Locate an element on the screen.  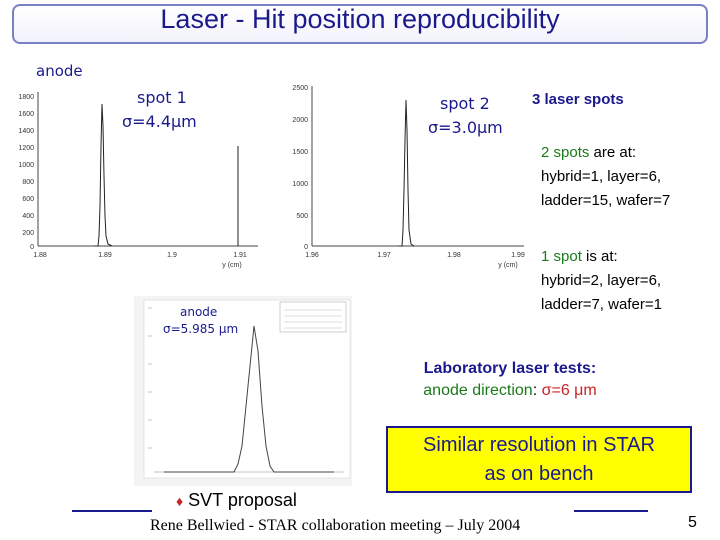
spot1-ytick: 0 is located at coordinates (32, 247).